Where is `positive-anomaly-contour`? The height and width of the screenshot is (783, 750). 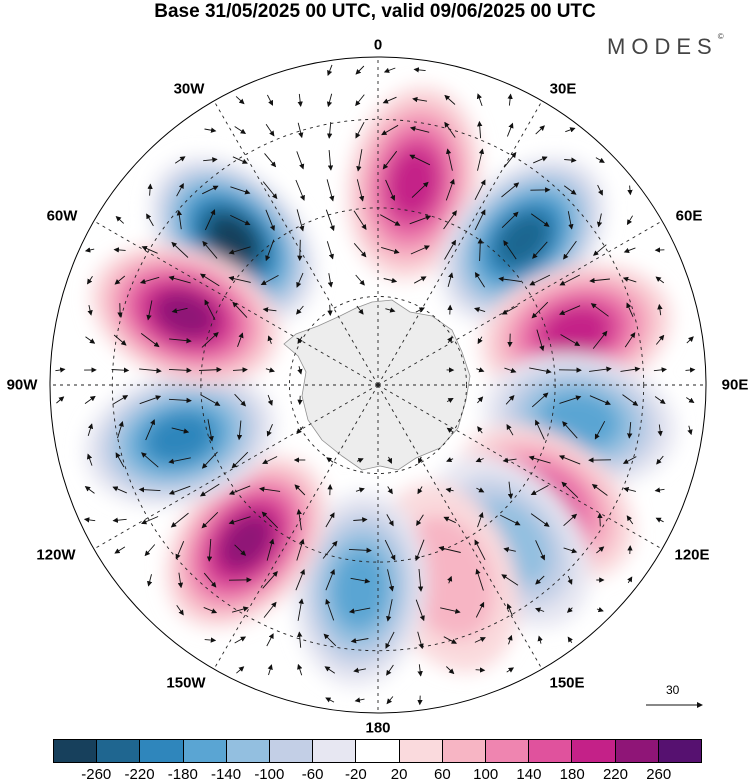 positive-anomaly-contour is located at coordinates (413, 183).